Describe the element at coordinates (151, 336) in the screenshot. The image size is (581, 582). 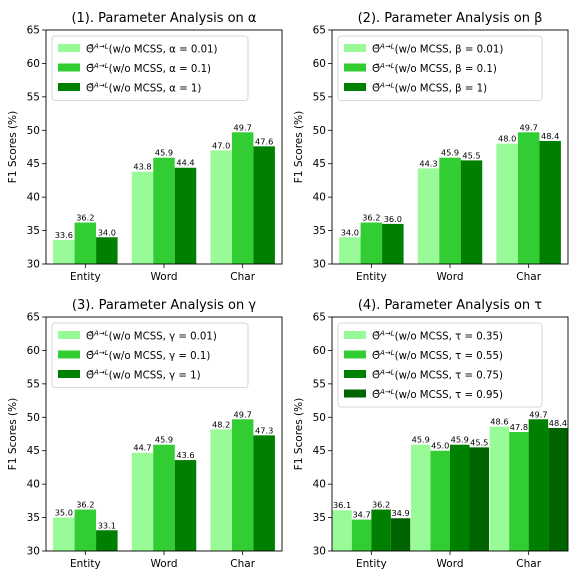
I see `legend-label: Θ̃A→L(w/o MCSS, γ = 0.01)` at that location.